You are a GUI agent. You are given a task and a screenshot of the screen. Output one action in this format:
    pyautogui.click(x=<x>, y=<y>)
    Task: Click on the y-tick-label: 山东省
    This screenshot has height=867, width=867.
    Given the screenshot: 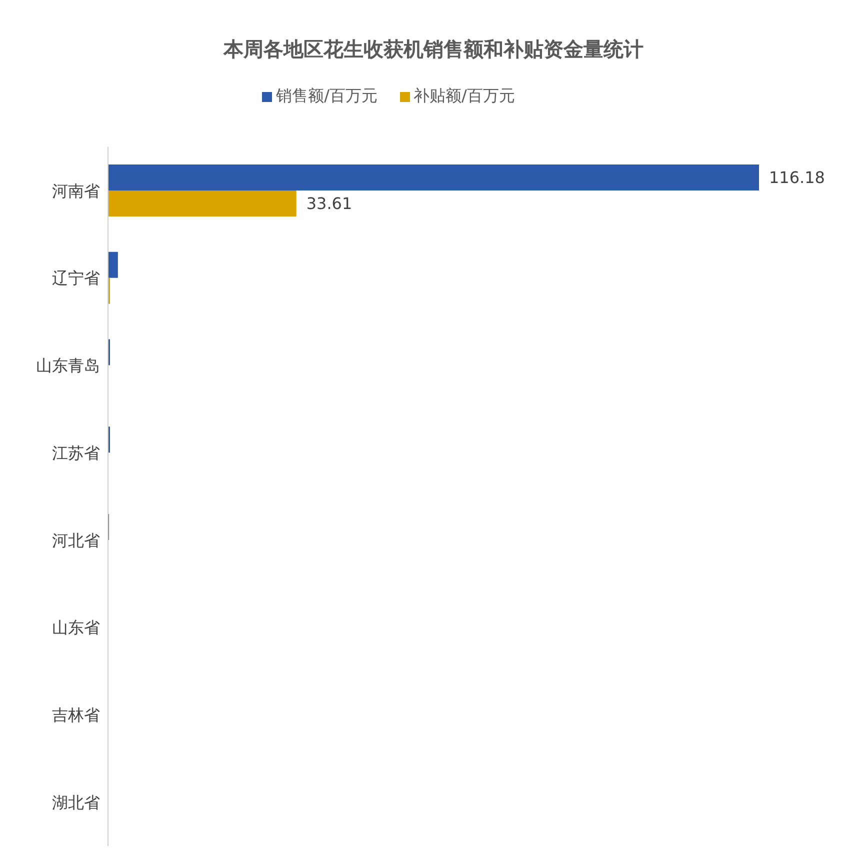 What is the action you would take?
    pyautogui.click(x=76, y=628)
    